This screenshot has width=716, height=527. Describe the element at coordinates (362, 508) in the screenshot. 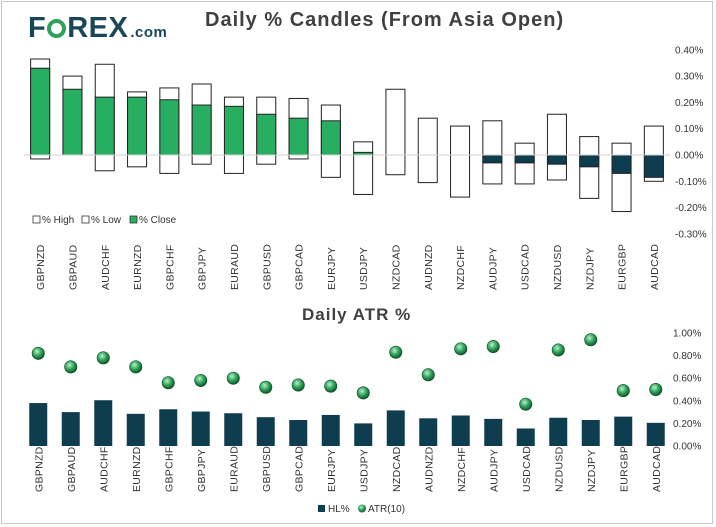

I see `legend-marker` at that location.